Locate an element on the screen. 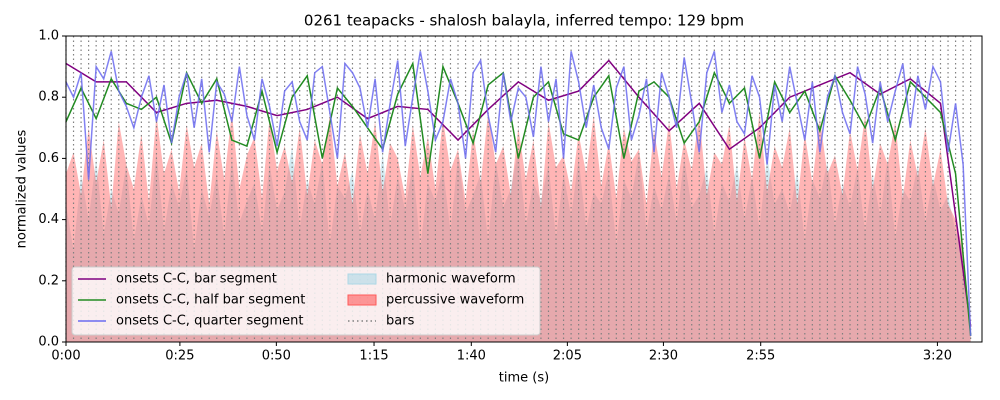 This screenshot has width=1000, height=400. y-tick-label: 0.0 is located at coordinates (48, 342).